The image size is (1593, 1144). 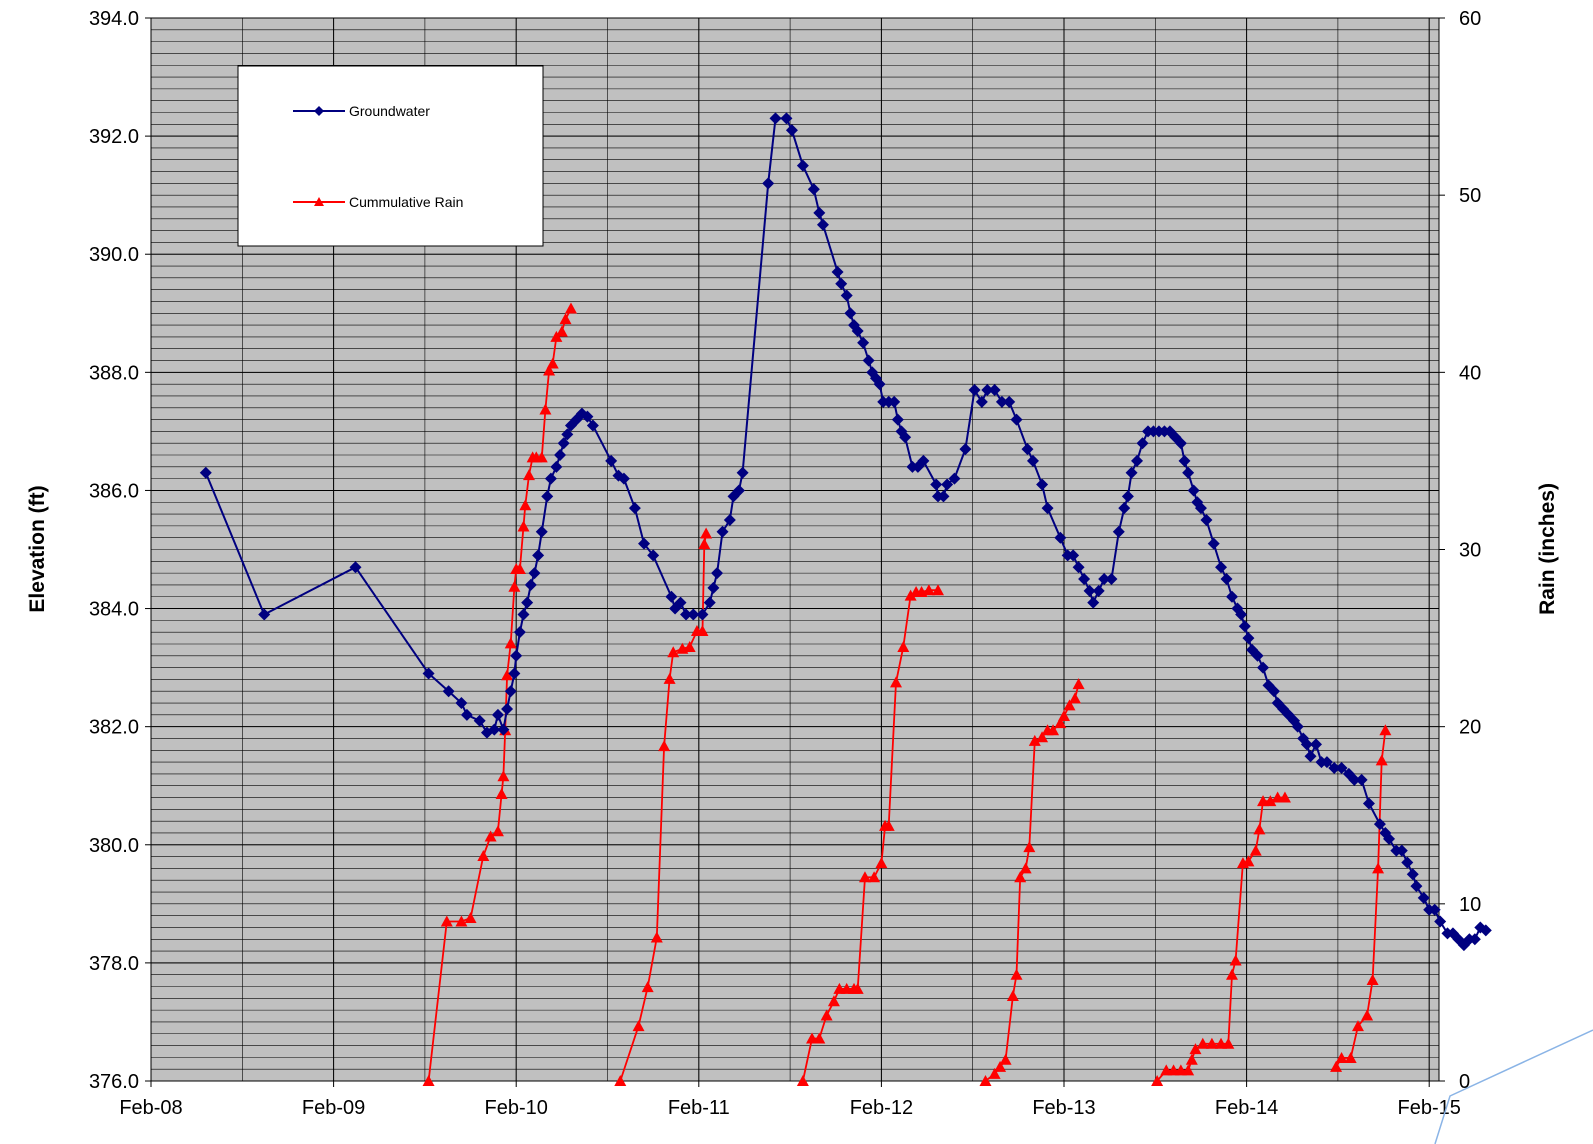 I want to click on x-tick-label: Feb-13, so click(x=1063, y=1108).